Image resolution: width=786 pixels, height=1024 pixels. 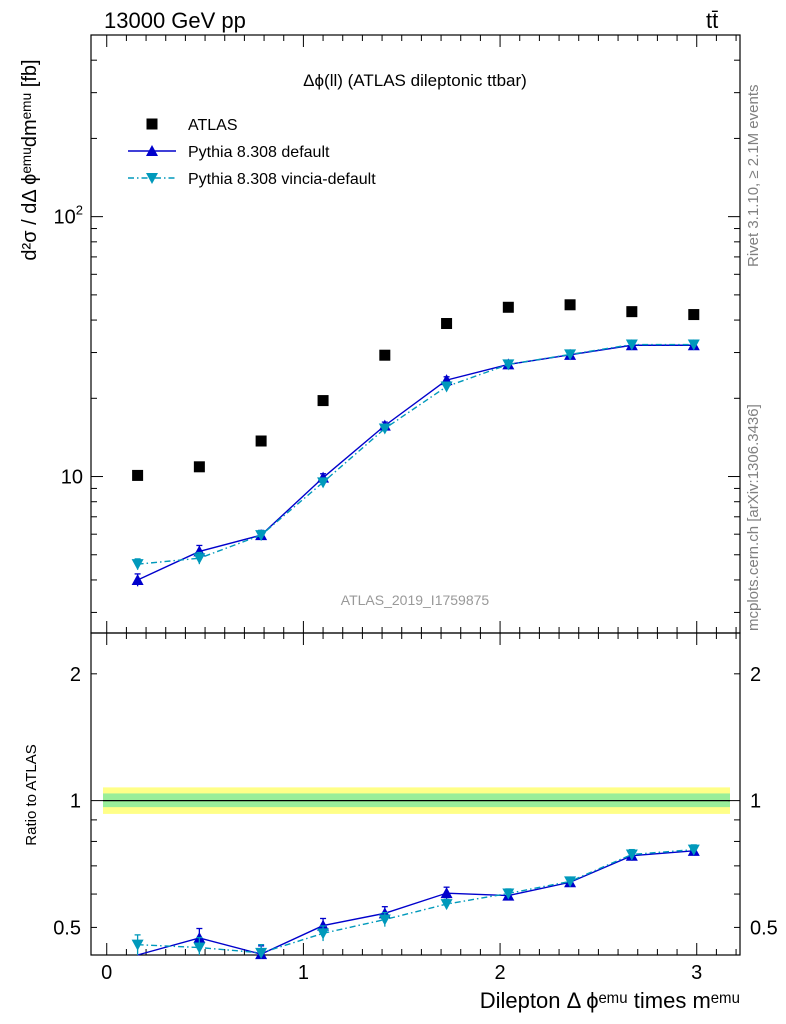 I want to click on legend-item: Pythia 8.308 default, so click(x=229, y=152).